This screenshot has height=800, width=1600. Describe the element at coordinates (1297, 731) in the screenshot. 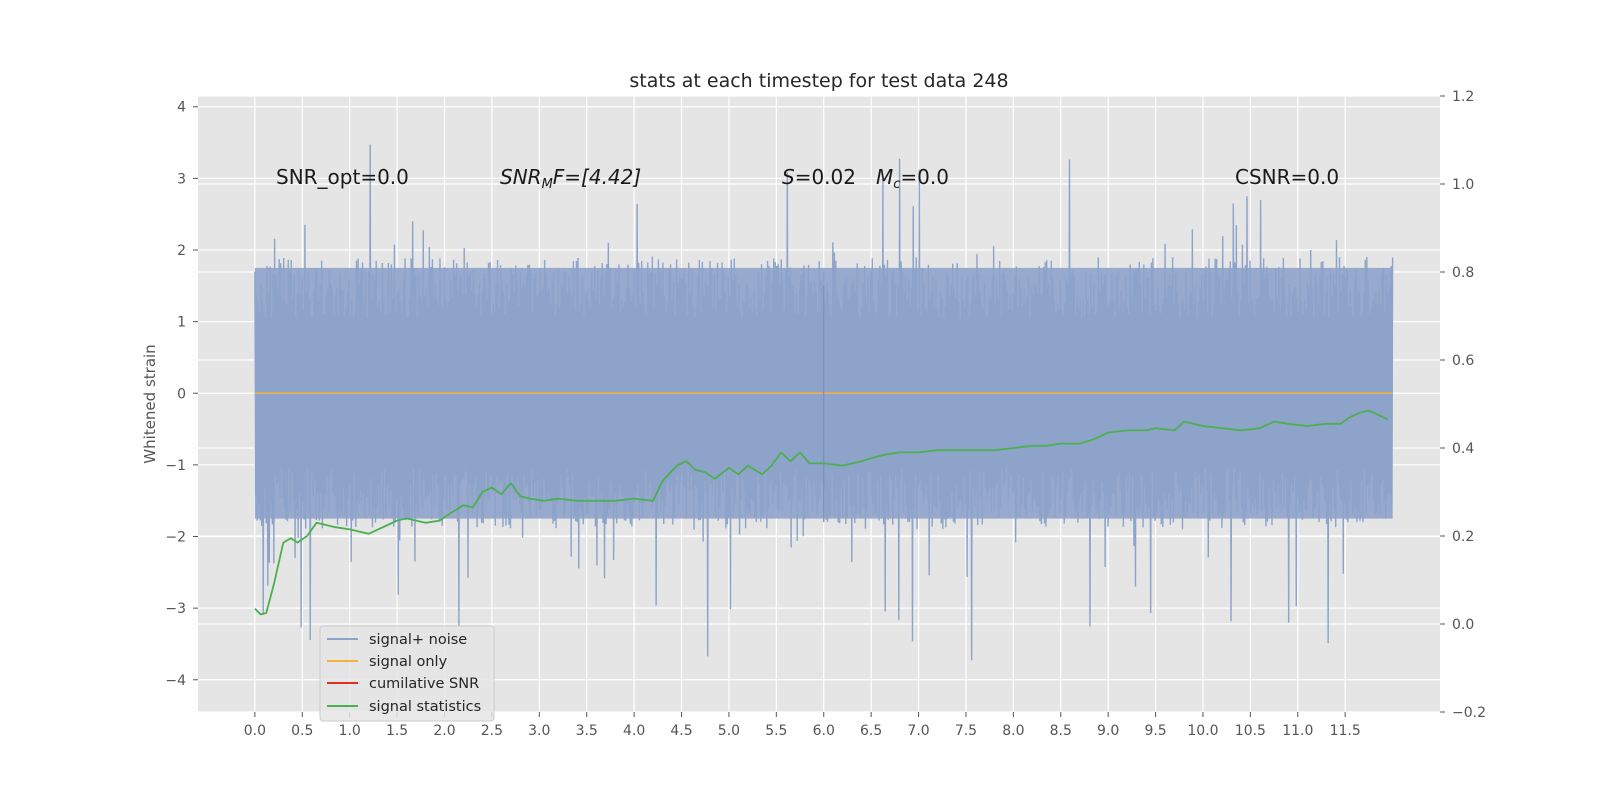

I see `x-tick-label: 11.0` at that location.